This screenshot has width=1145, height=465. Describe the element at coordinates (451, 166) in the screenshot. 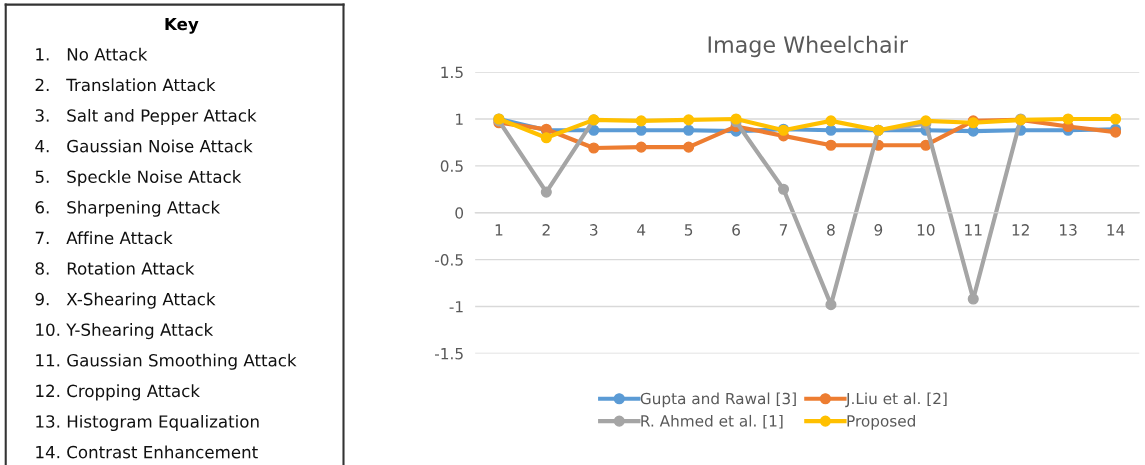

I see `y-tick-label: 0.5` at that location.